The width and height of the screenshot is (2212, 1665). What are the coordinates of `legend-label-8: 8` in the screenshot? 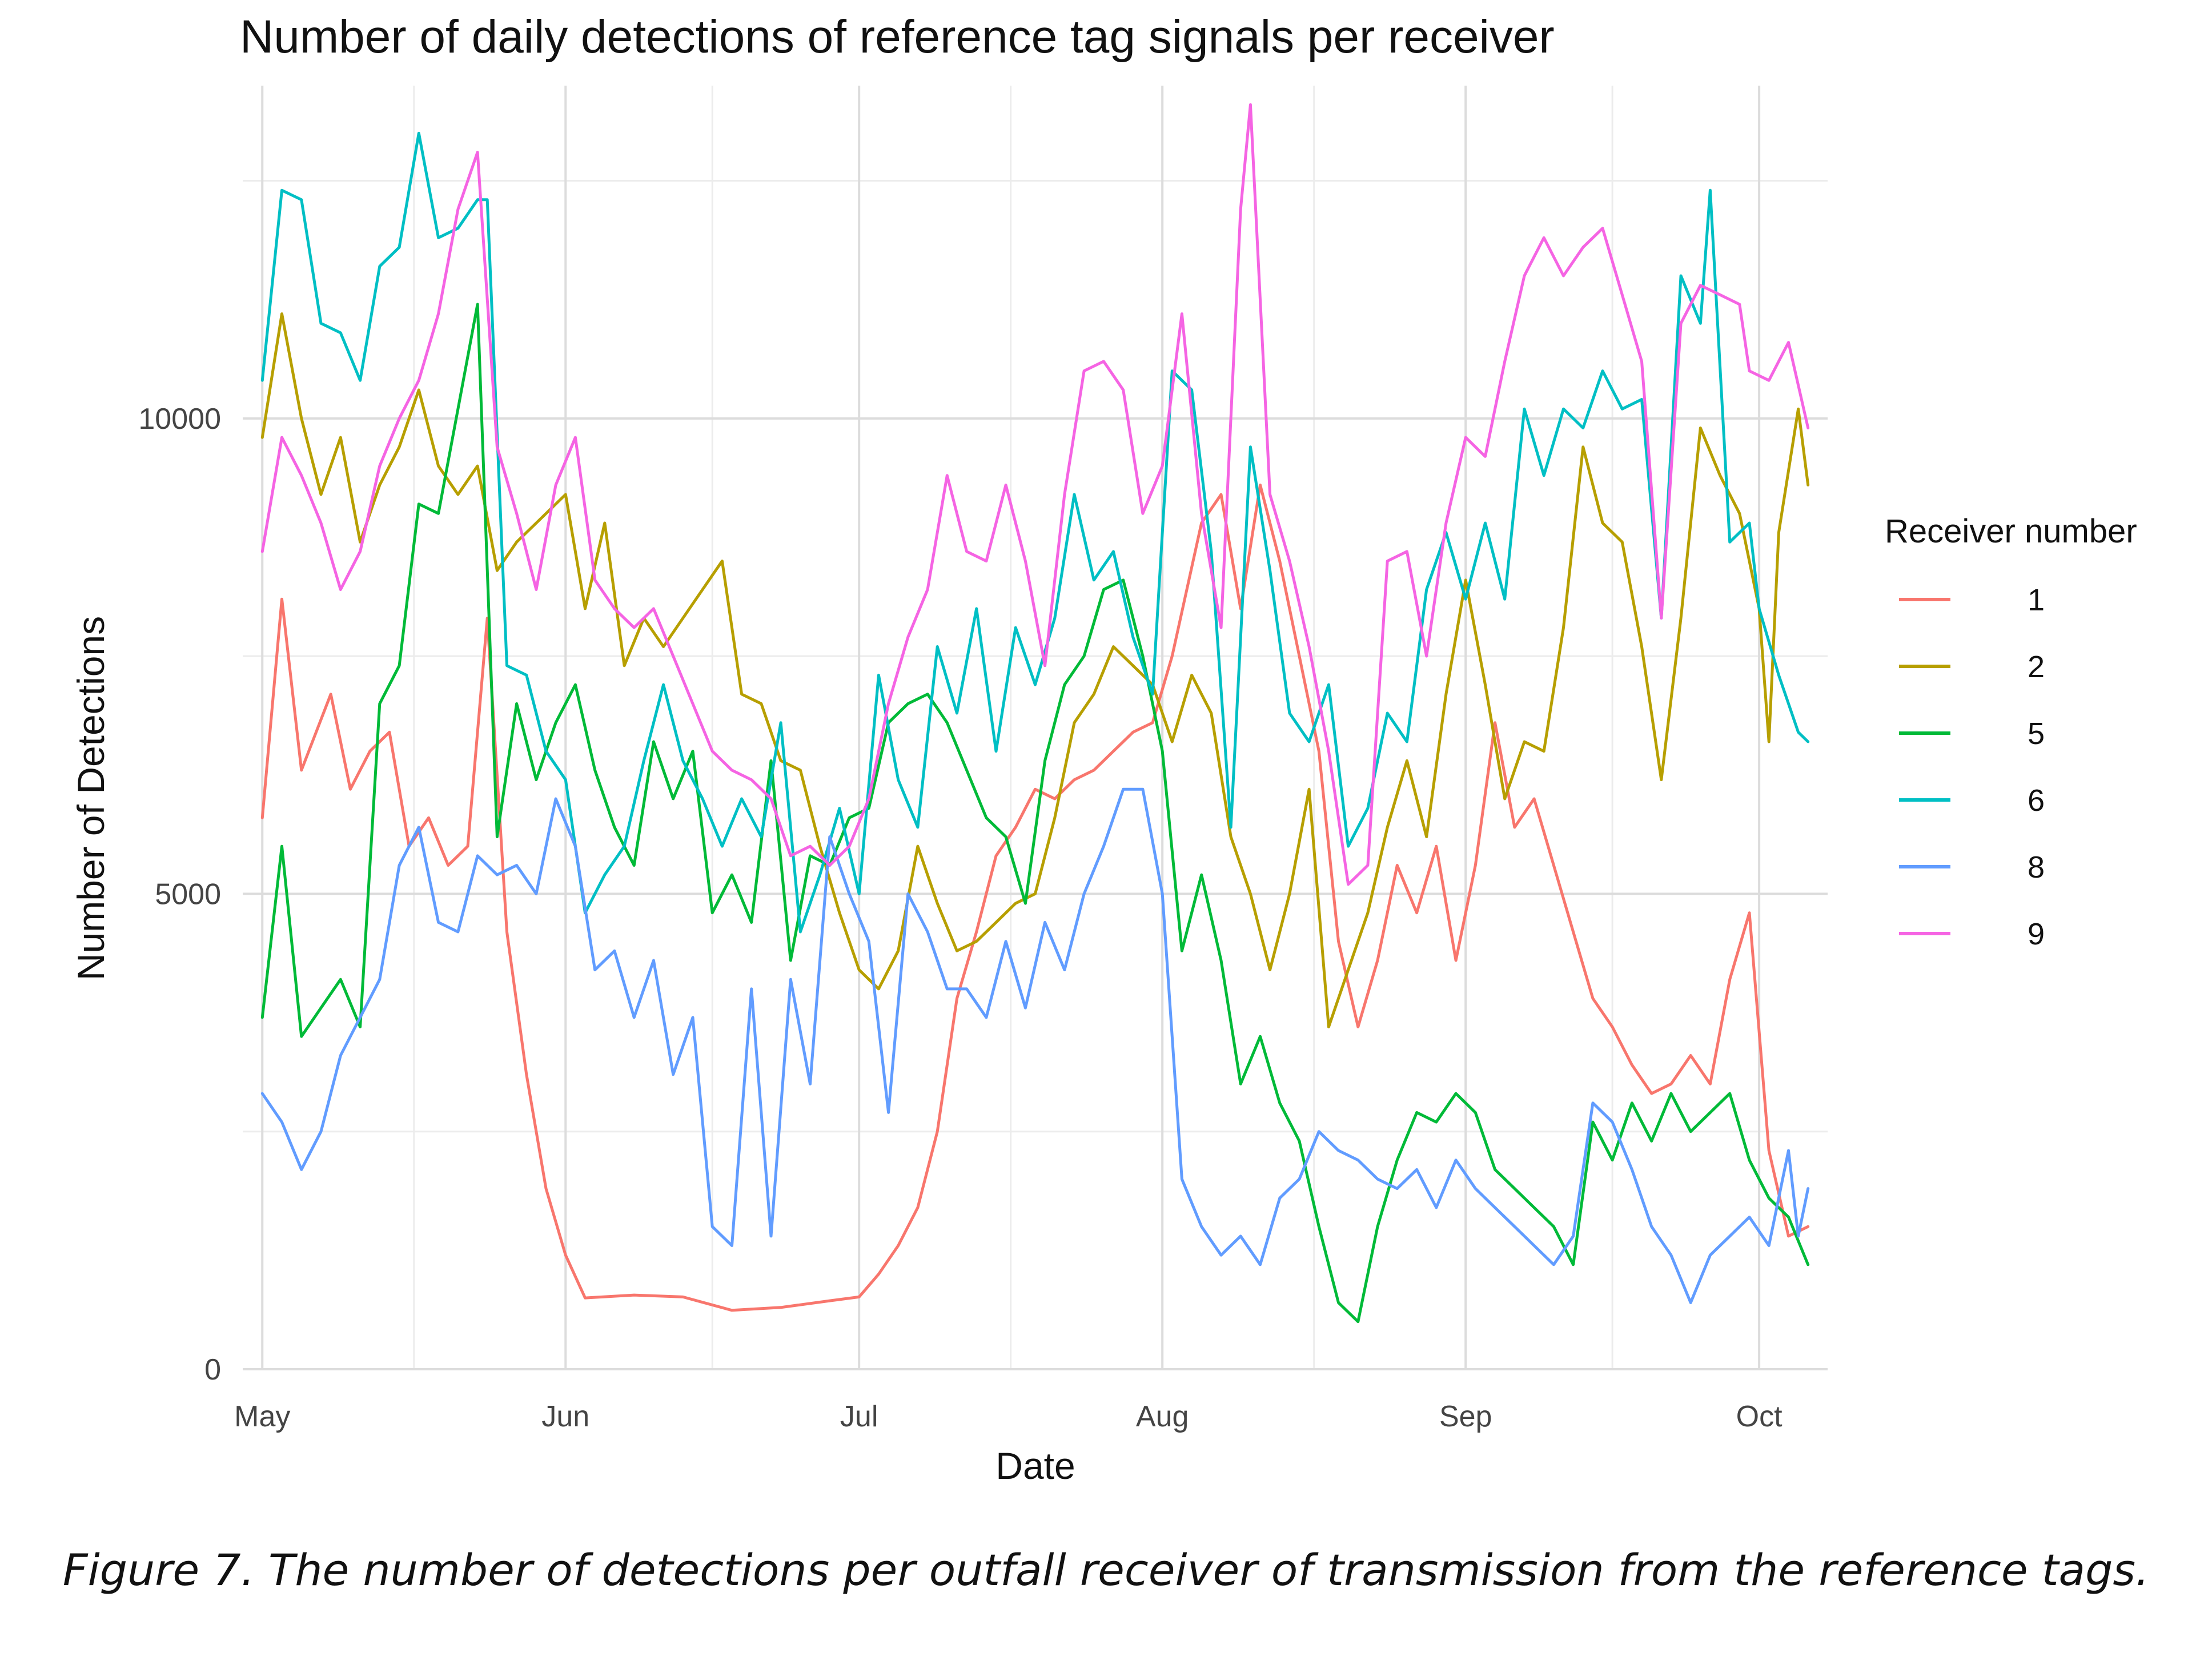 It's located at (2036, 867).